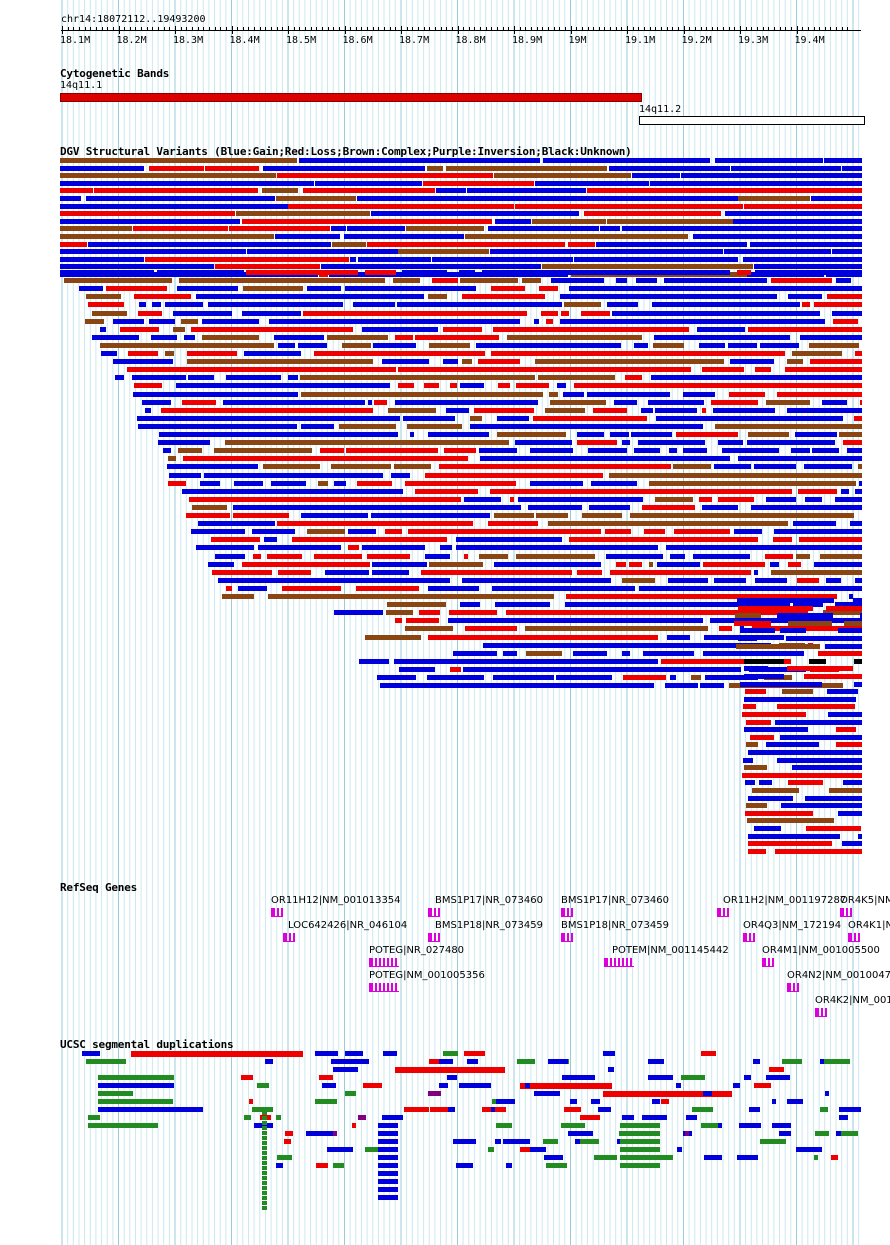 This screenshot has width=890, height=1245. I want to click on gene-label: POTEG|NM_001005356, so click(427, 975).